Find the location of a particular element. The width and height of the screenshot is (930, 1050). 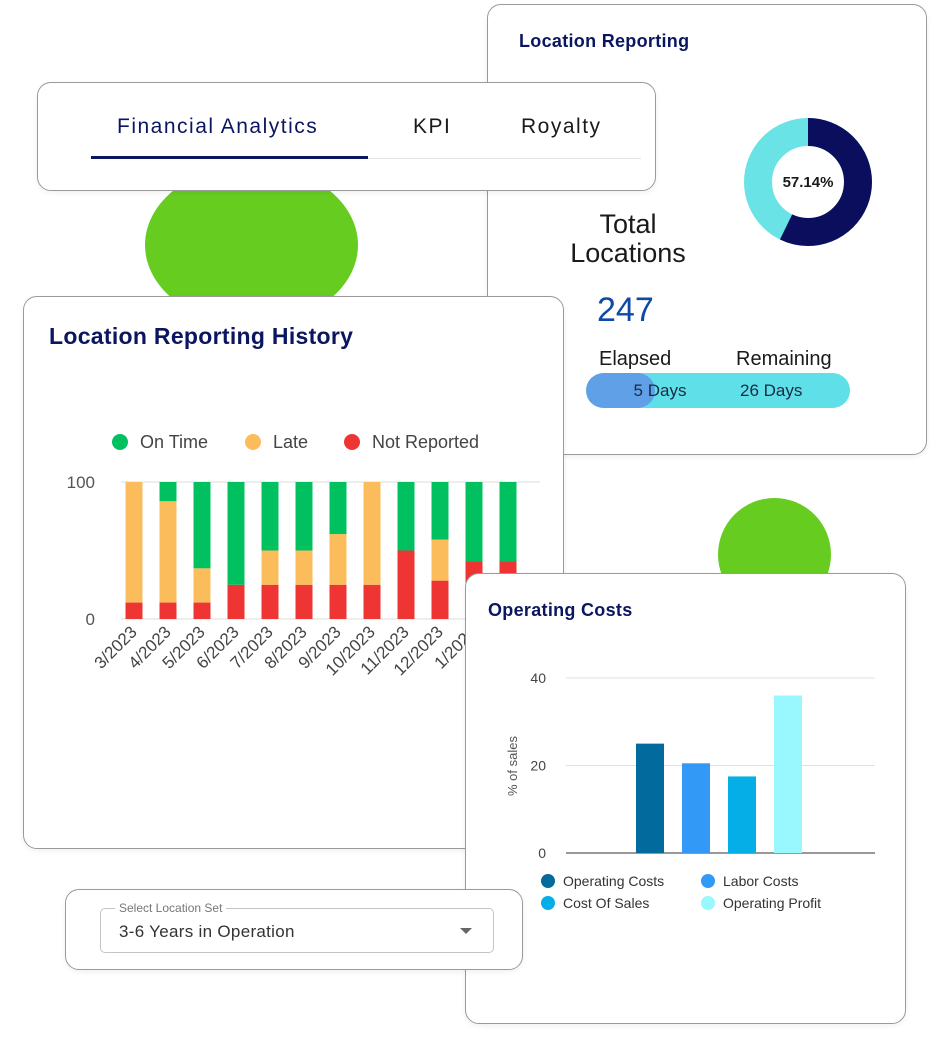

remaining-days: 26 Days is located at coordinates (771, 390).